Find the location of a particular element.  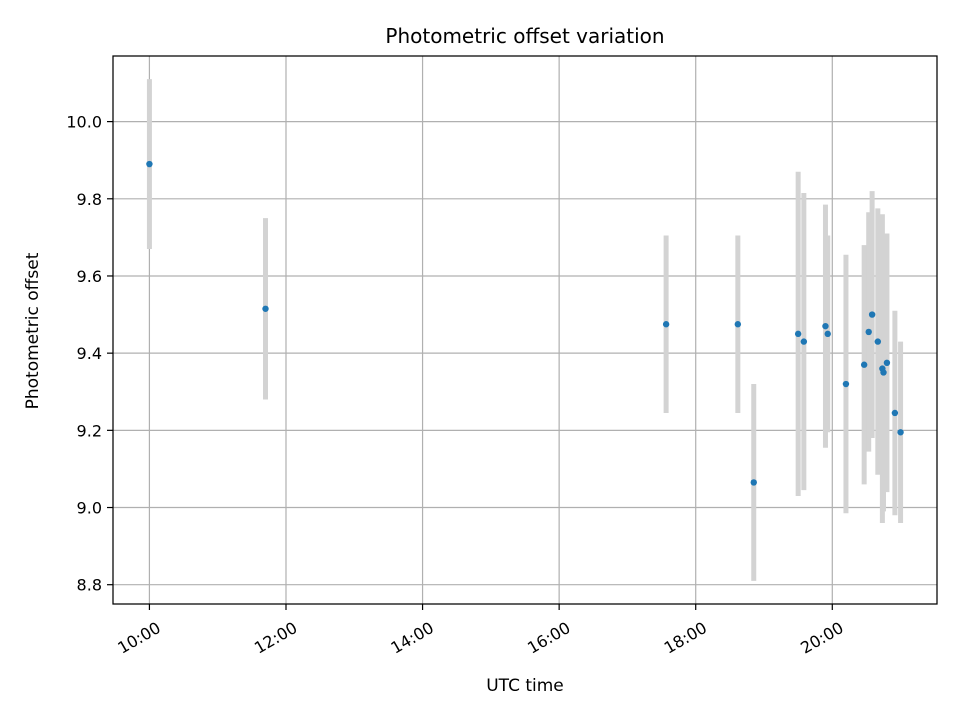

y-tick-label: 8.8 is located at coordinates (89, 585).